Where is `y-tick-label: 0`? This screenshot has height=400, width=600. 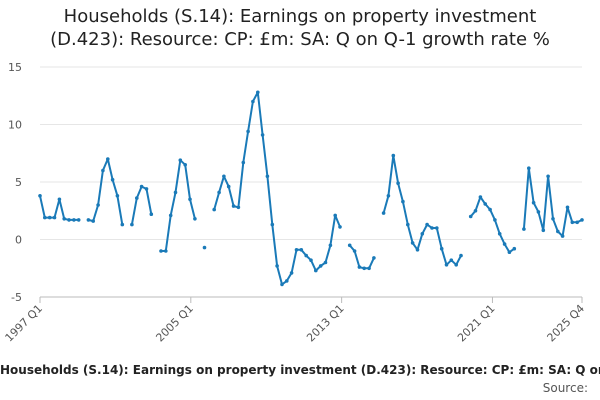
y-tick-label: 0 is located at coordinates (18, 240).